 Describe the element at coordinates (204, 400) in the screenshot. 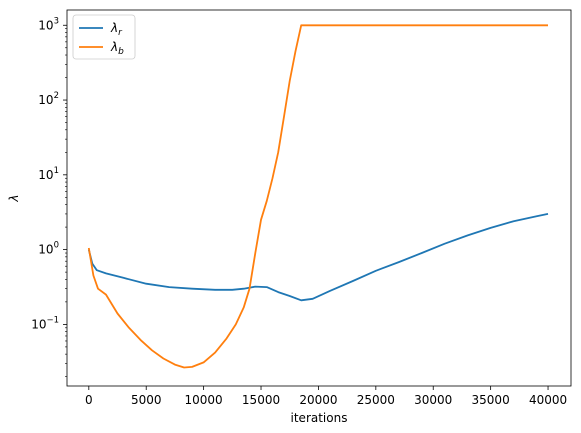

I see `x-tick-label: 10000` at that location.